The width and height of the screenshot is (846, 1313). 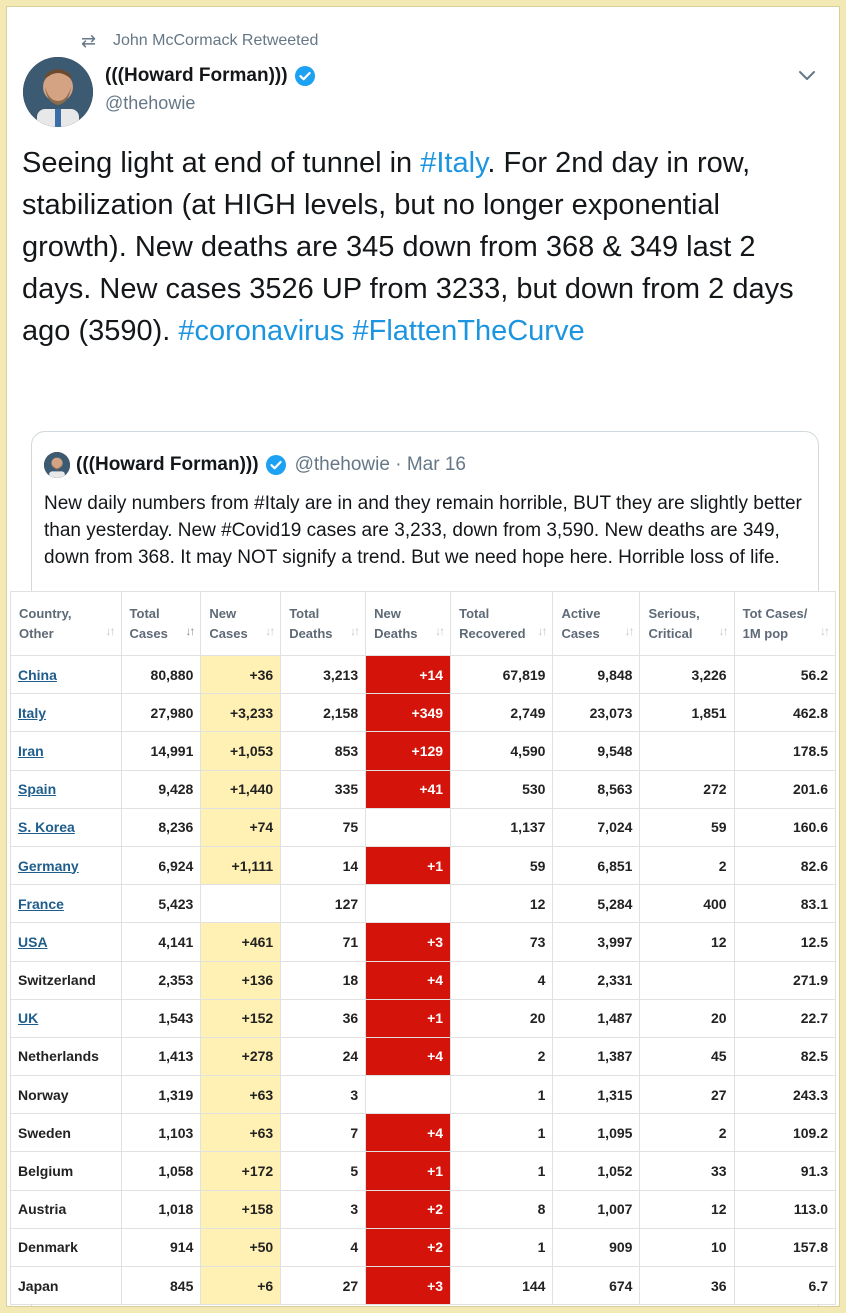 I want to click on total-cases-cell: 1,058, so click(x=161, y=1171).